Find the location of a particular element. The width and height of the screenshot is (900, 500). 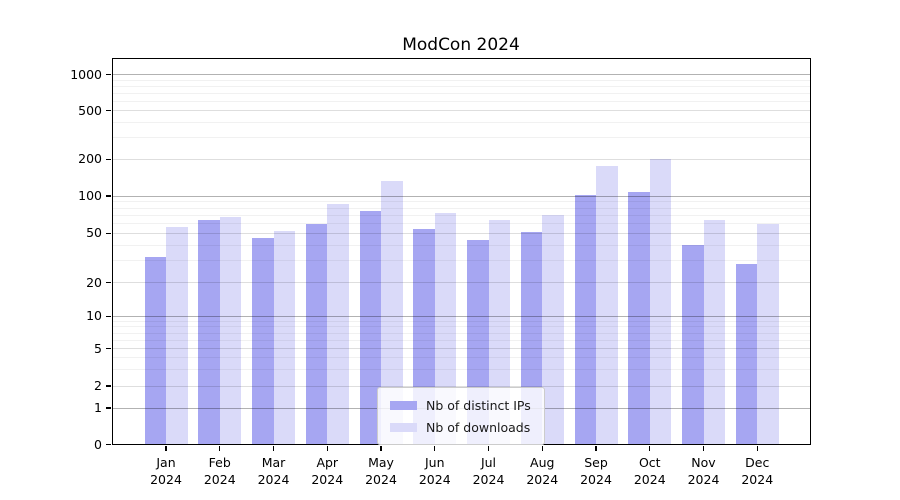

y-tick-label-2: 2 is located at coordinates (98, 386).